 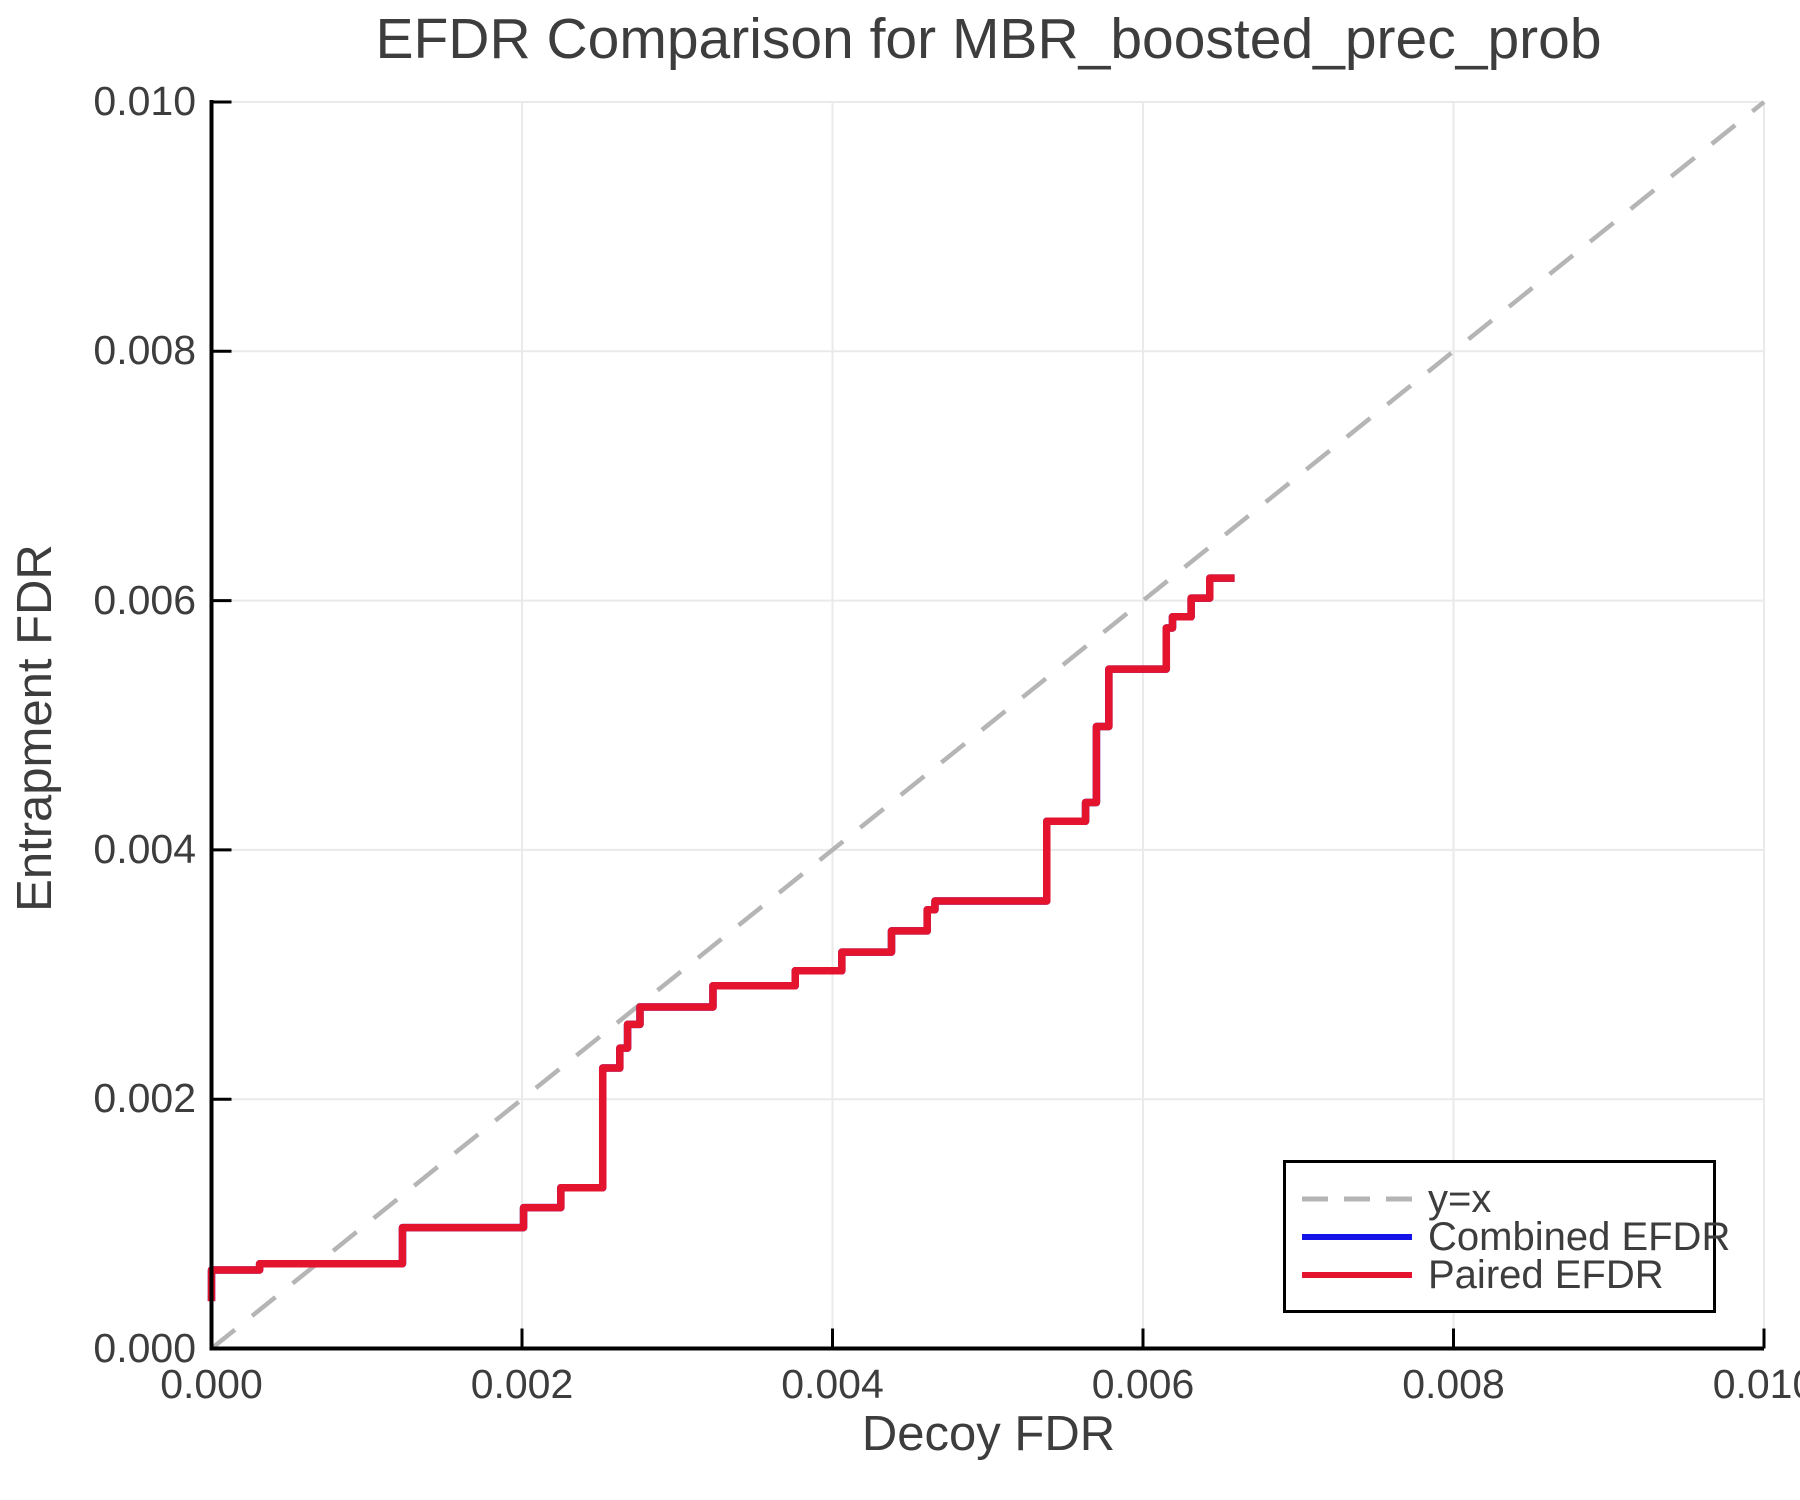 What do you see at coordinates (832, 1383) in the screenshot?
I see `x-tick-label: 0.004` at bounding box center [832, 1383].